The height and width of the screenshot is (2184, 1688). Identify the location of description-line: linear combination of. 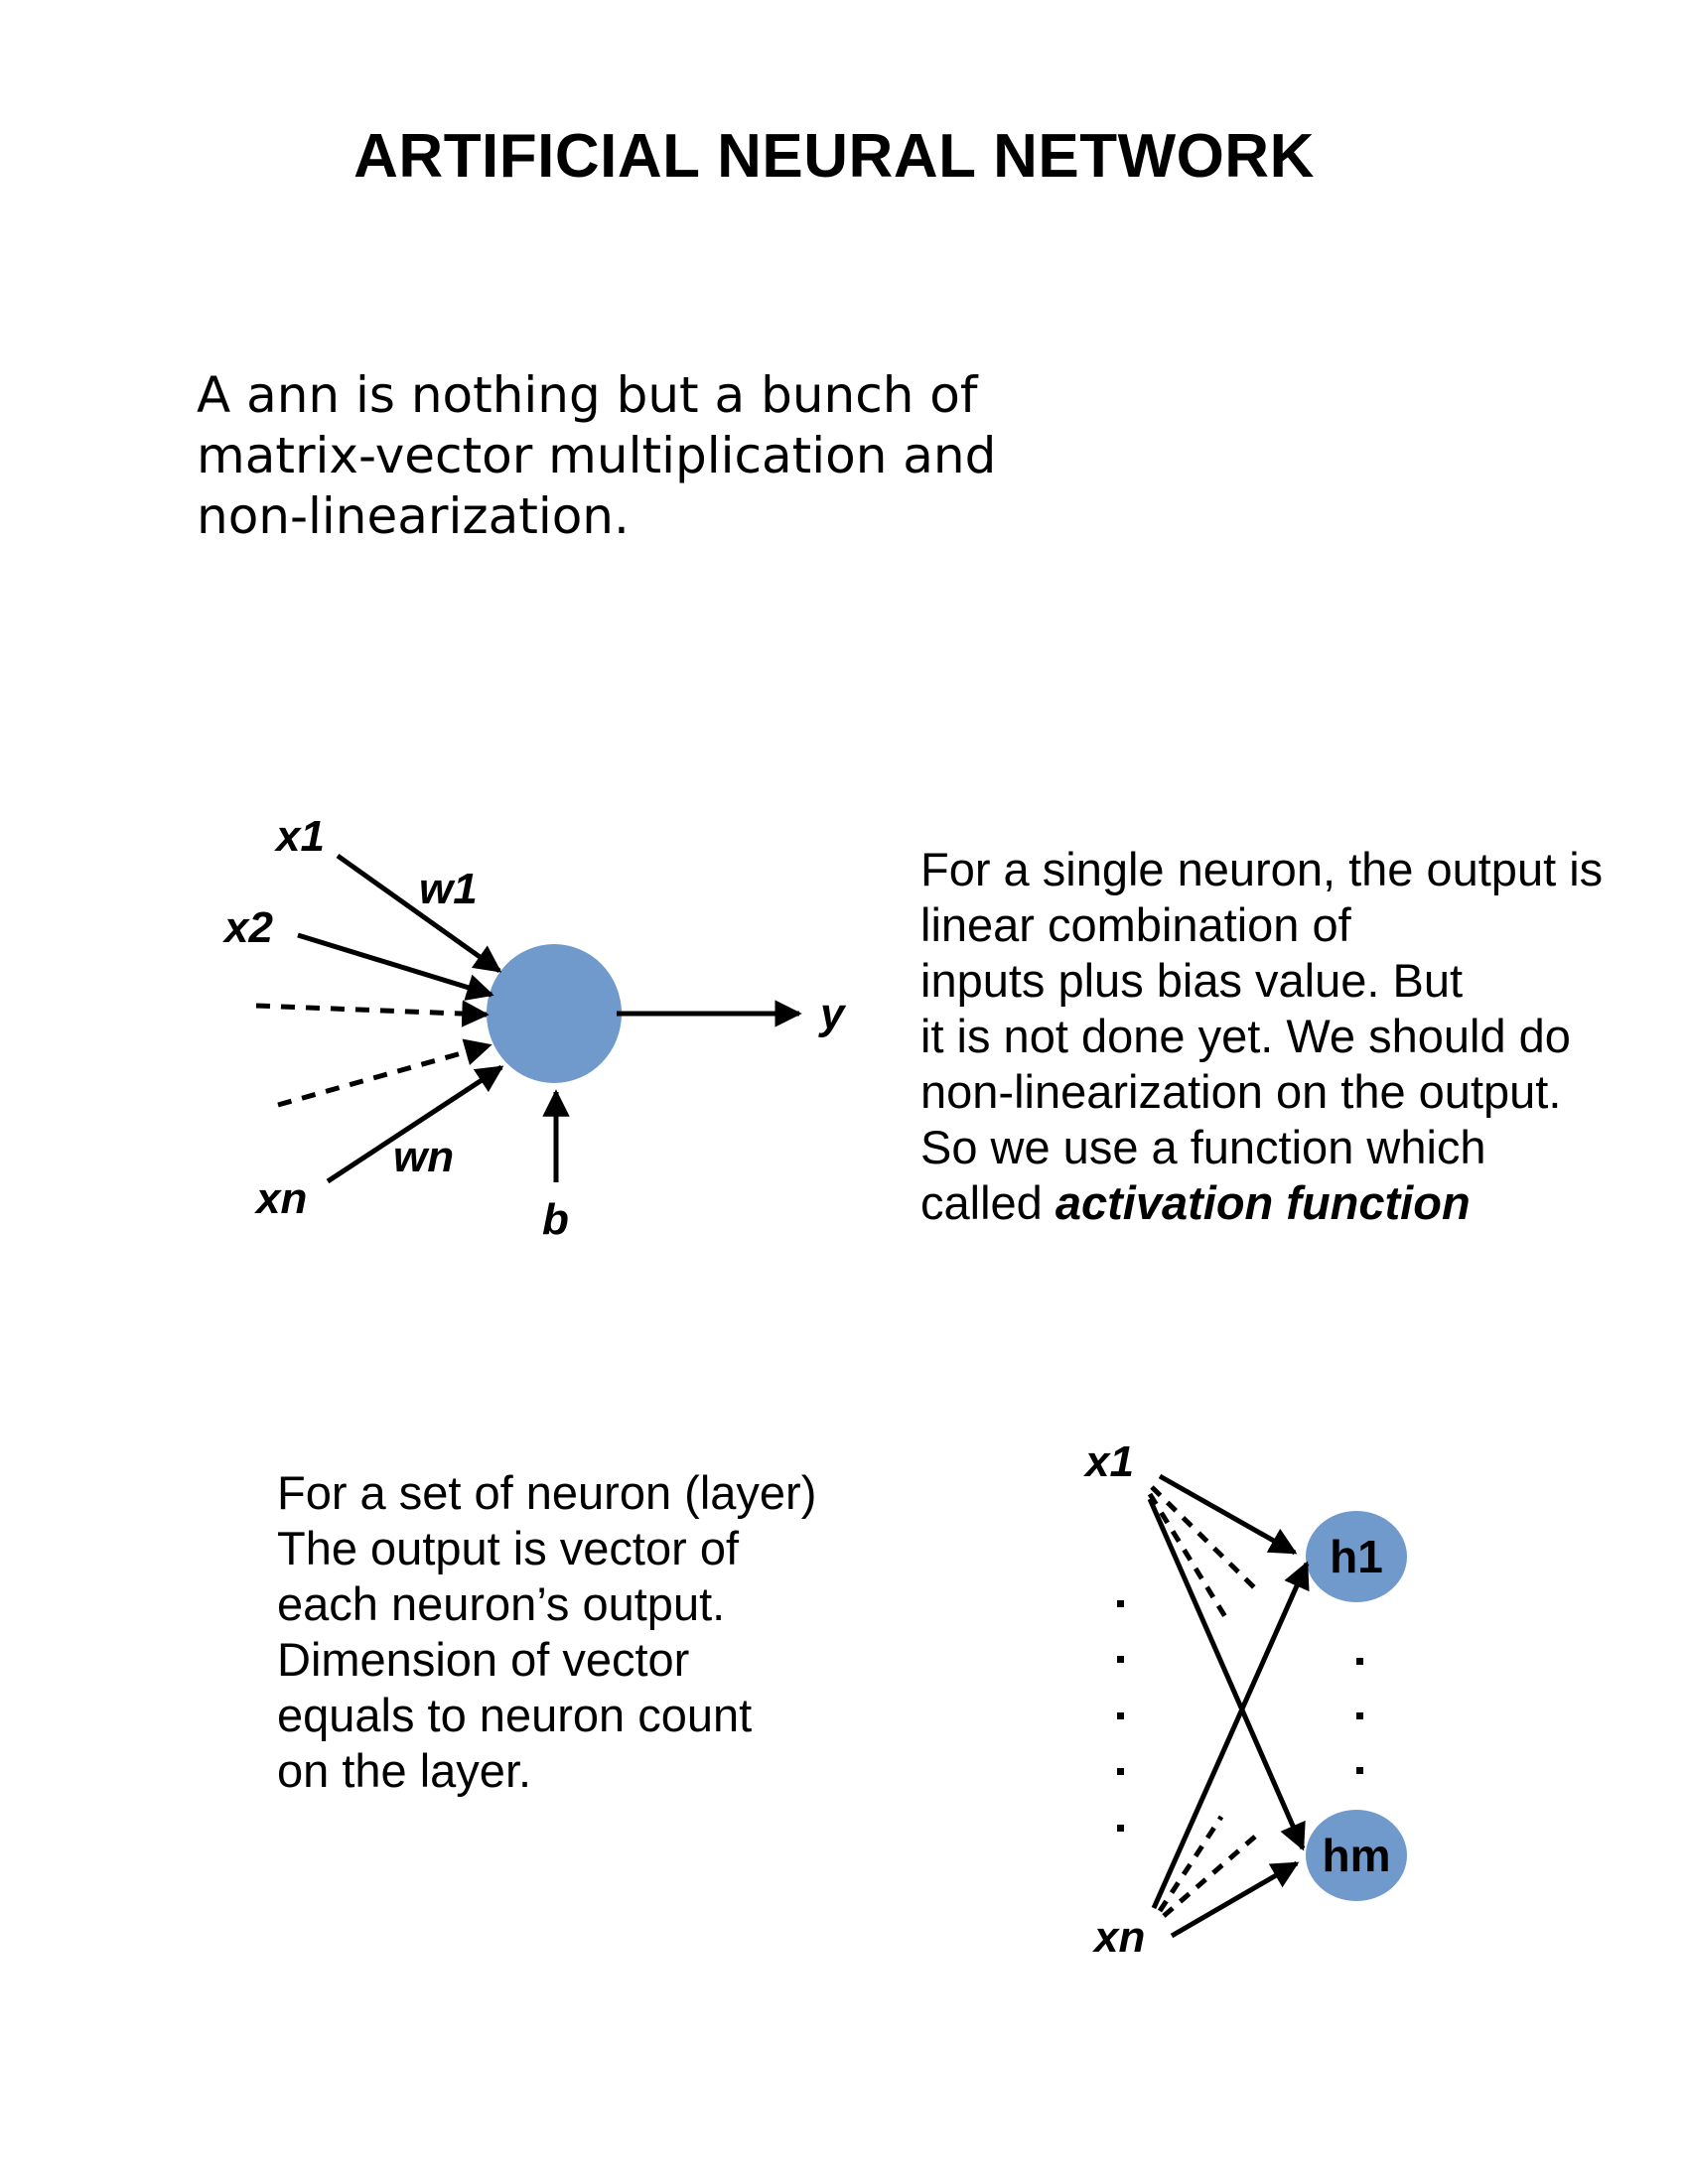
(1135, 924).